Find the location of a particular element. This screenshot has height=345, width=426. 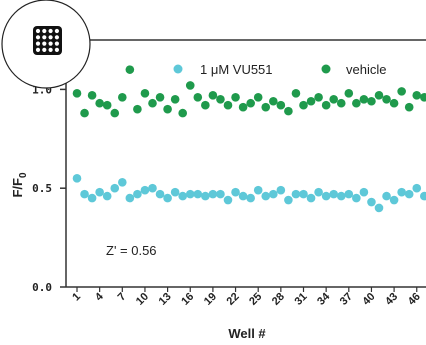

x-tick-label: 43 is located at coordinates (391, 299).